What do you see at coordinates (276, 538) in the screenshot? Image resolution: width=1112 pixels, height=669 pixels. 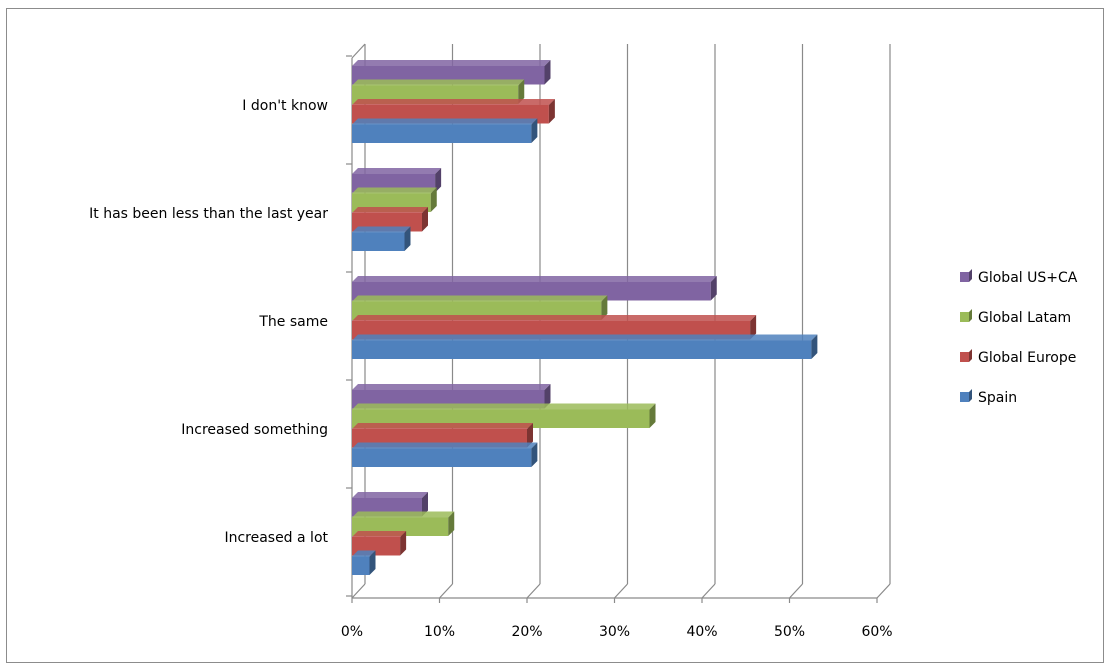 I see `category-label: Increased a lot` at bounding box center [276, 538].